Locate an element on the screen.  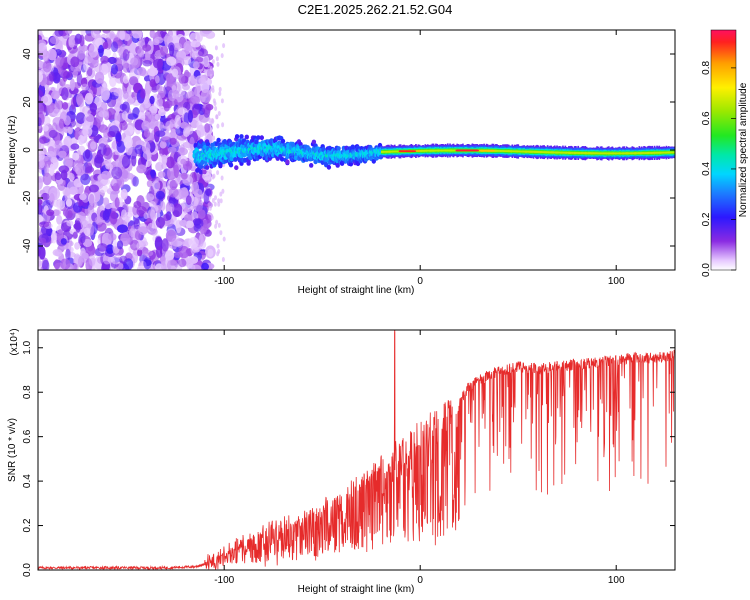
snr-multiplier: (x10⁴) is located at coordinates (14, 341).